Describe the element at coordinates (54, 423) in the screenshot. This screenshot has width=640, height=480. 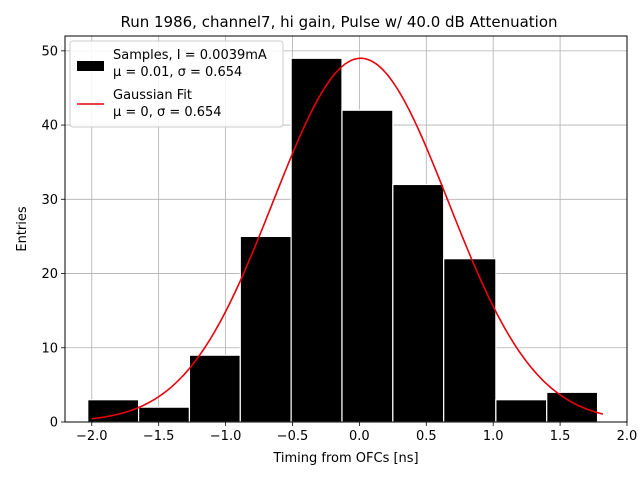
I see `y-tick-label: 0` at that location.